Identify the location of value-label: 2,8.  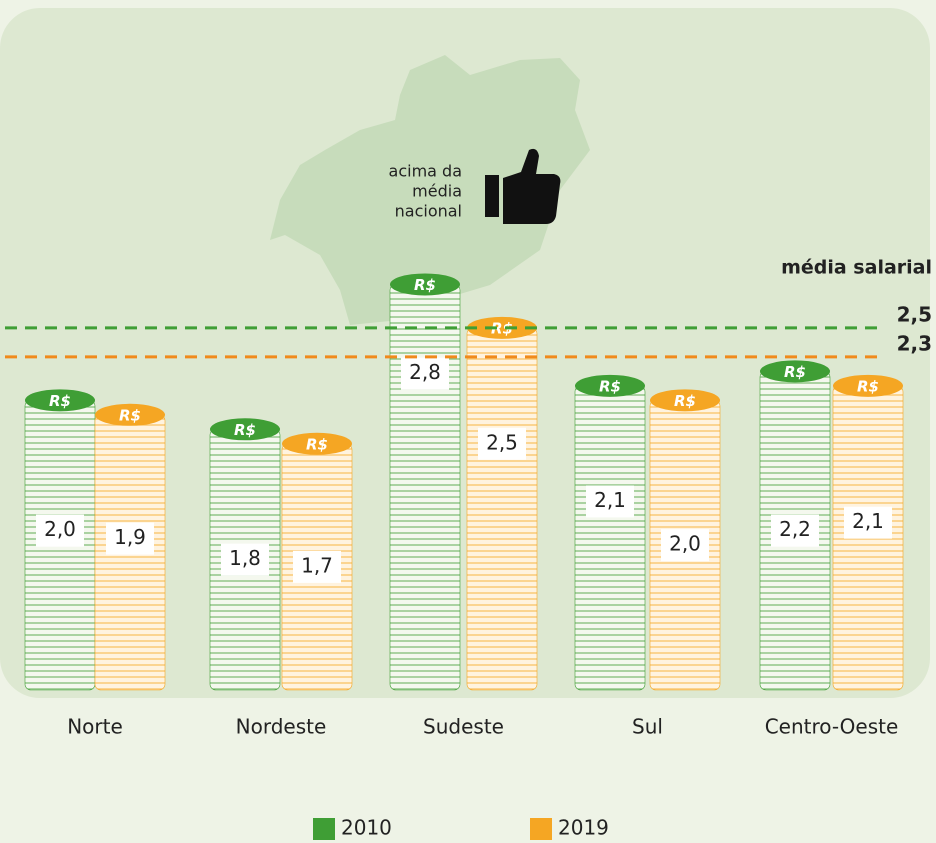
(425, 372).